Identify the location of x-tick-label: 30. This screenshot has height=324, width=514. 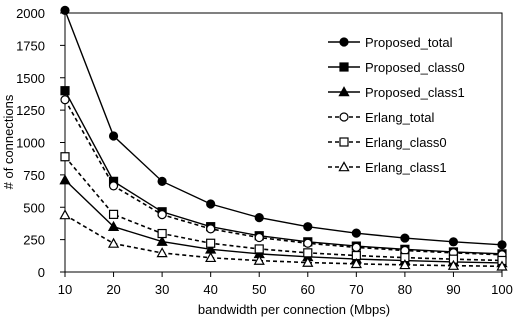
(162, 289).